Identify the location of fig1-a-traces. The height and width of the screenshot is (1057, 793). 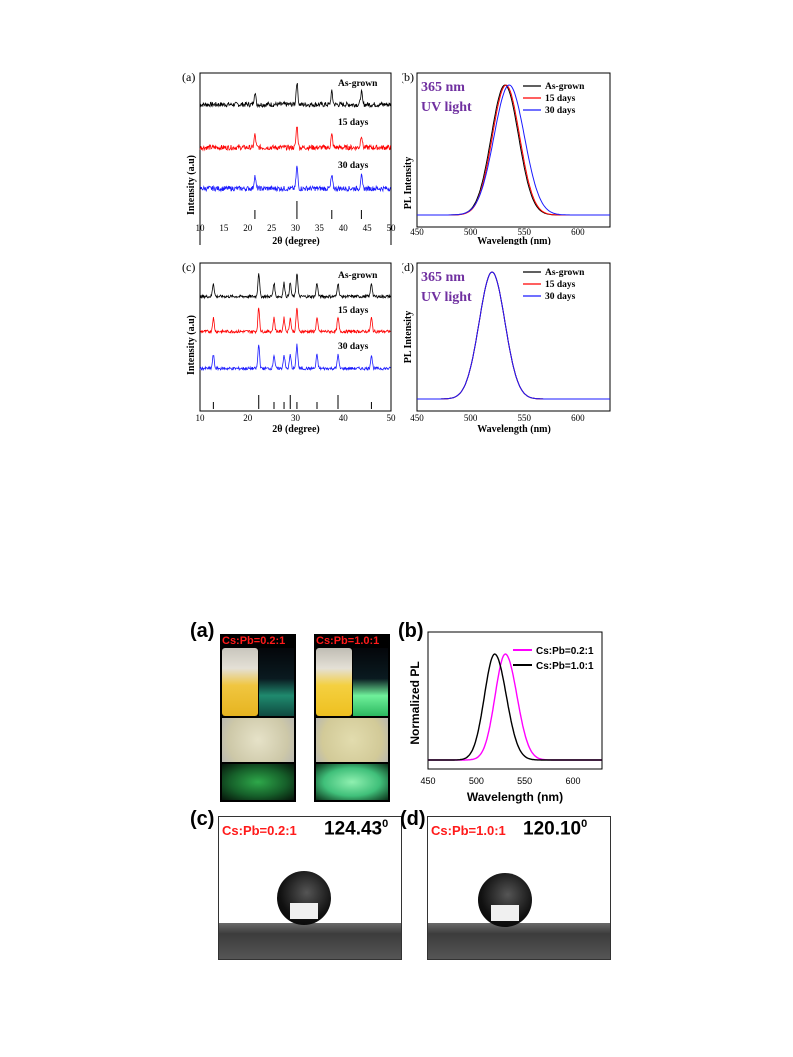
(295, 150).